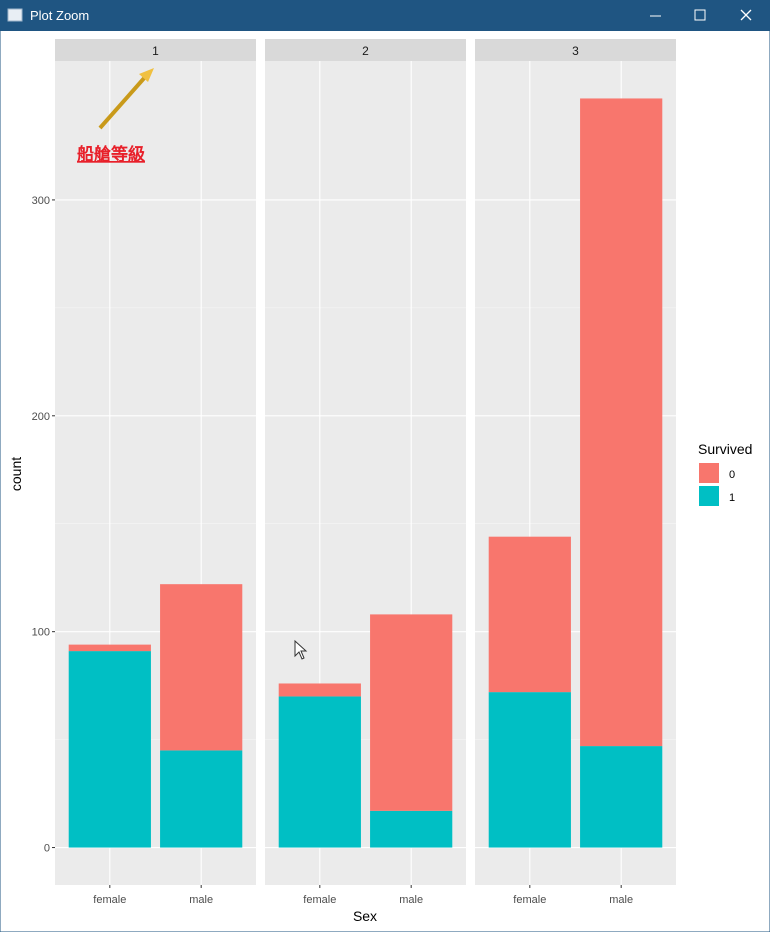  Describe the element at coordinates (111, 154) in the screenshot. I see `annotation: 船艙等級` at that location.